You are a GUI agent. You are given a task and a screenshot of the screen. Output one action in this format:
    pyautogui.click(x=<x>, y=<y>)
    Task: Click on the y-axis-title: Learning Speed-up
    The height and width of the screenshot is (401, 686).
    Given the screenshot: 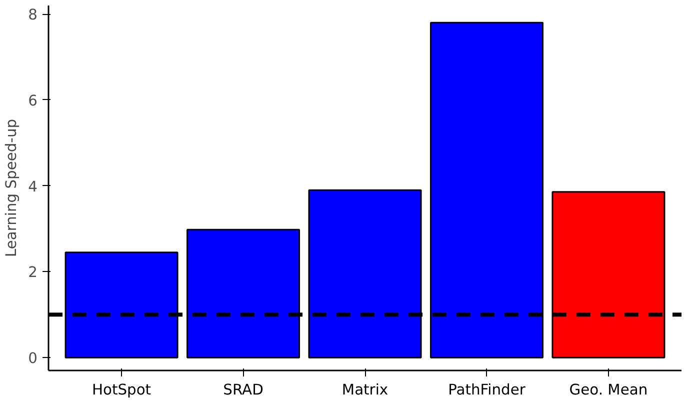 What is the action you would take?
    pyautogui.click(x=11, y=188)
    